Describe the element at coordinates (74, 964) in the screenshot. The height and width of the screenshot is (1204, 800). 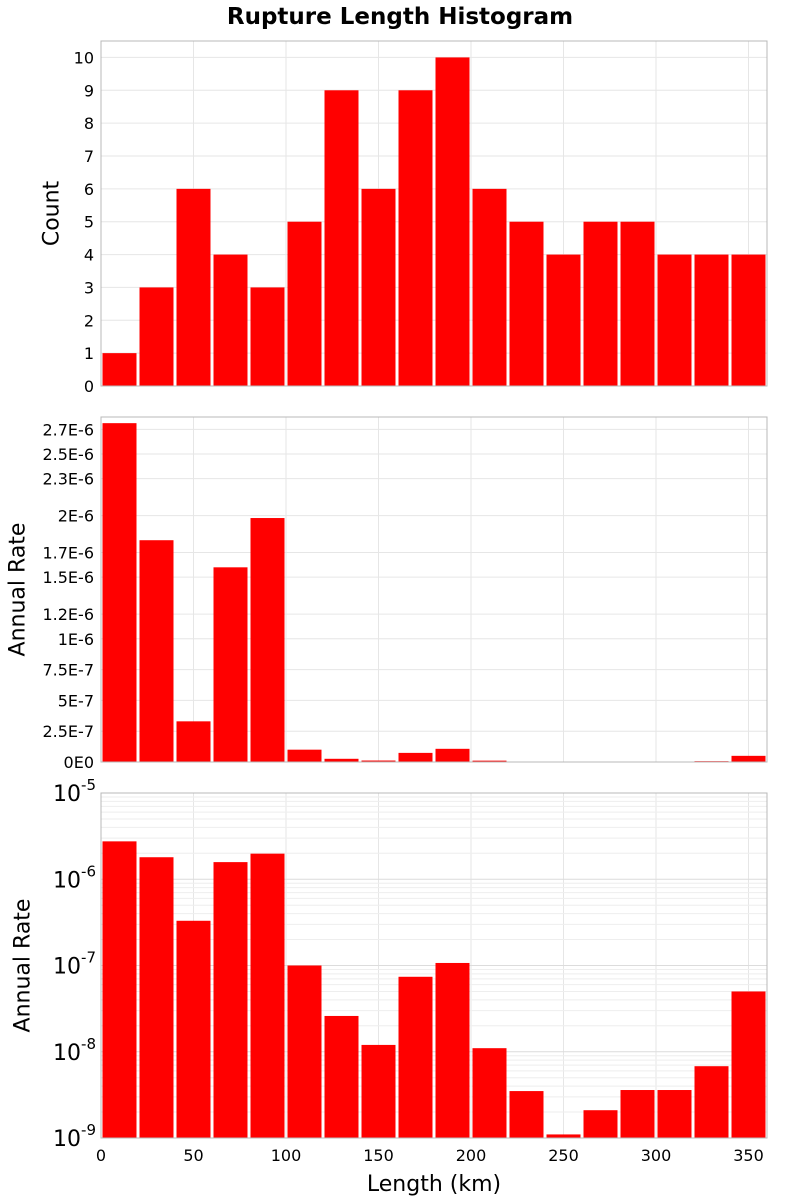
I see `y-tick-label: 10⁻⁷` at that location.